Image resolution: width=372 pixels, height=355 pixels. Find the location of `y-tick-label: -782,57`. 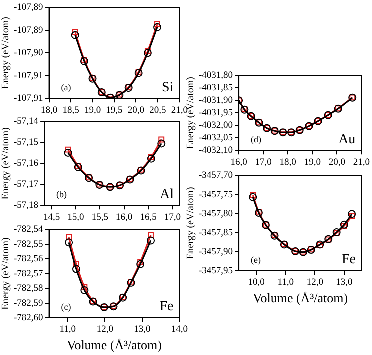

y-tick-label: -782,57 is located at coordinates (29, 274).